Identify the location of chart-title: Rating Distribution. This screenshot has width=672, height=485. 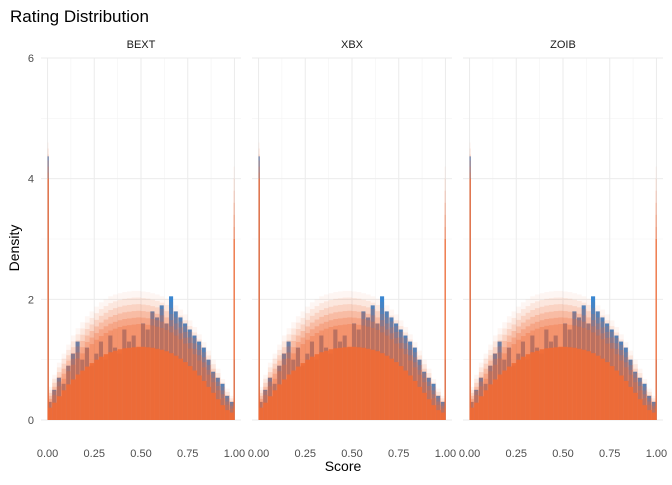
(79, 16).